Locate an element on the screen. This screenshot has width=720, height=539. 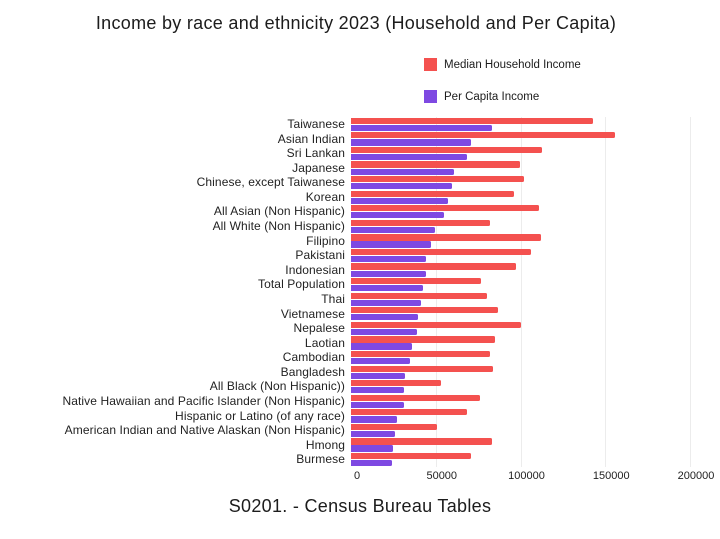
category-label: Pakistani is located at coordinates (320, 255).